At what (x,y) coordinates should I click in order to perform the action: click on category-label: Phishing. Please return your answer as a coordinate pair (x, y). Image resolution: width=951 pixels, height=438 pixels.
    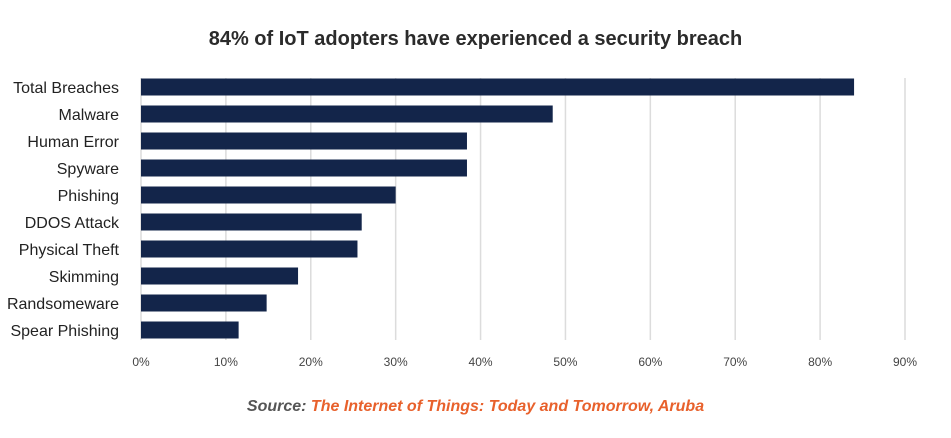
    Looking at the image, I should click on (88, 196).